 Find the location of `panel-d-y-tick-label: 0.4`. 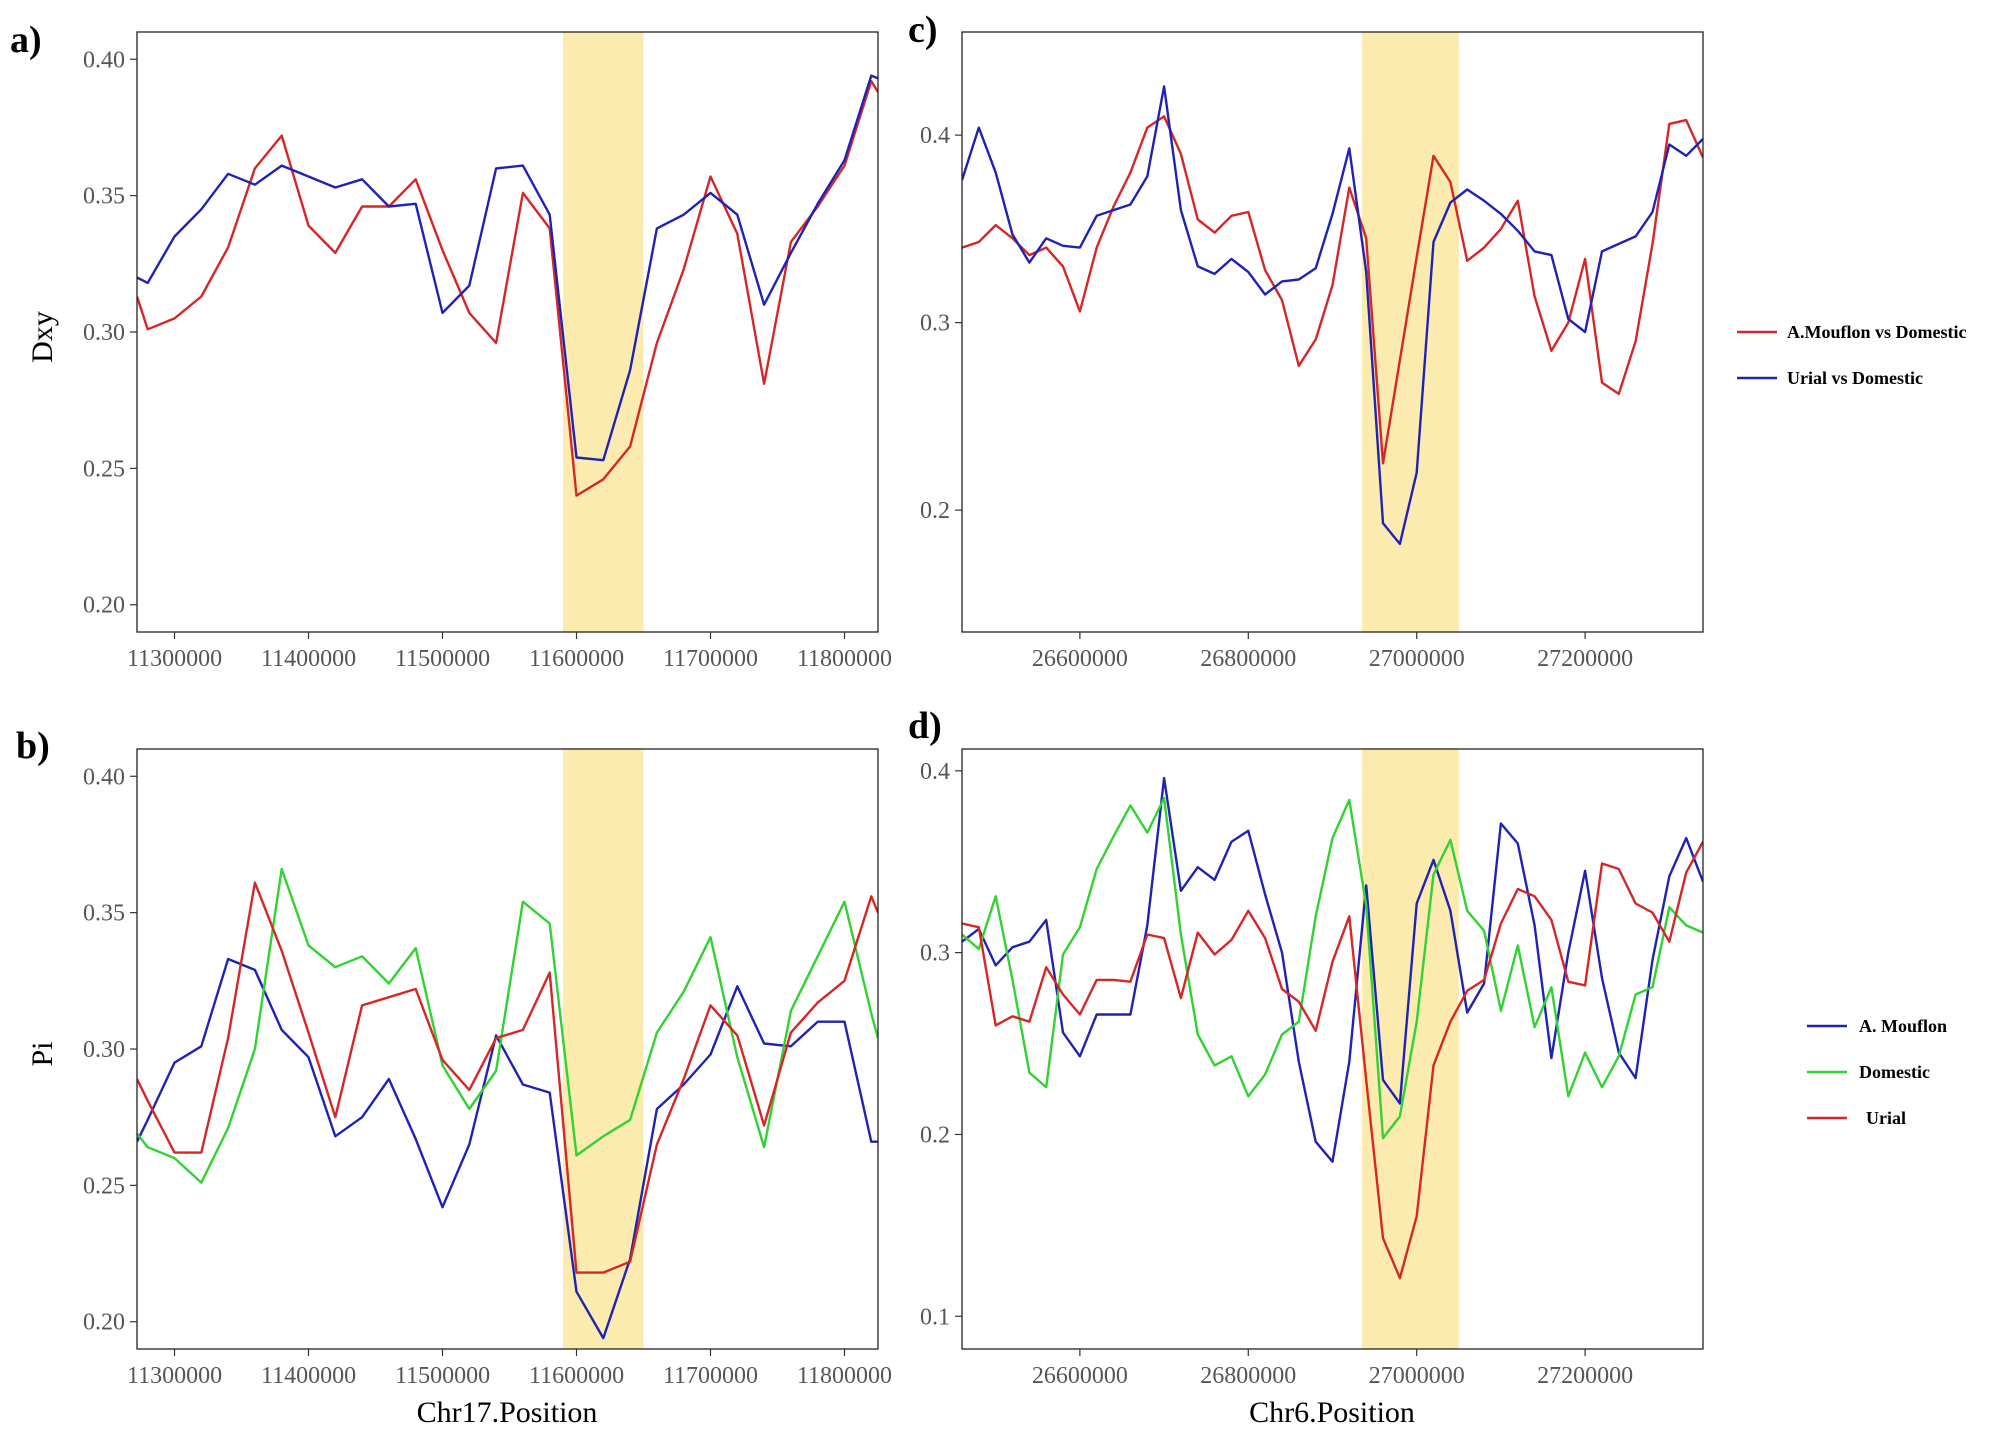

panel-d-y-tick-label: 0.4 is located at coordinates (935, 772).